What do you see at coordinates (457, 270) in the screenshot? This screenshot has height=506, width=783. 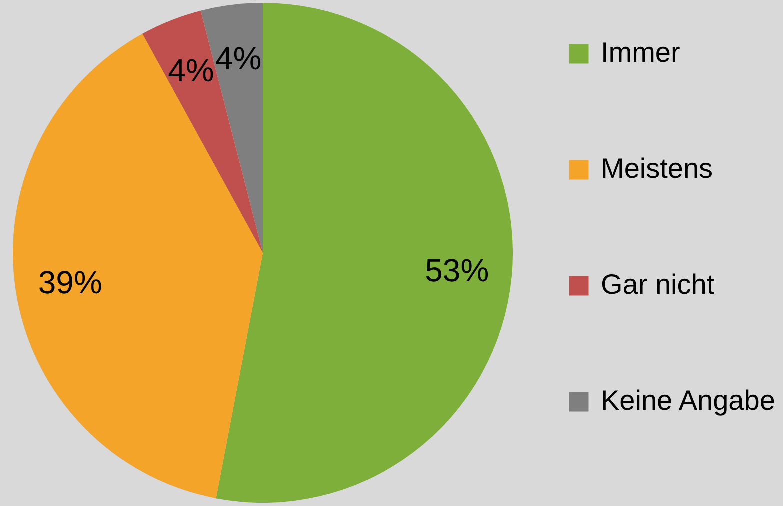 I see `data-label: 53%` at bounding box center [457, 270].